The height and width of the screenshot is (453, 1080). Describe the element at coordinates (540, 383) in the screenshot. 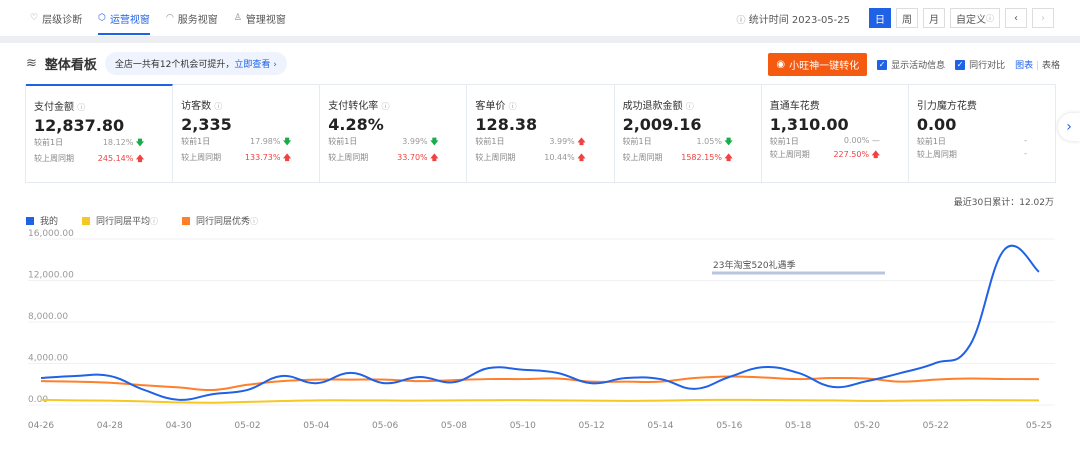

I see `series-line-同行同层优秀` at that location.